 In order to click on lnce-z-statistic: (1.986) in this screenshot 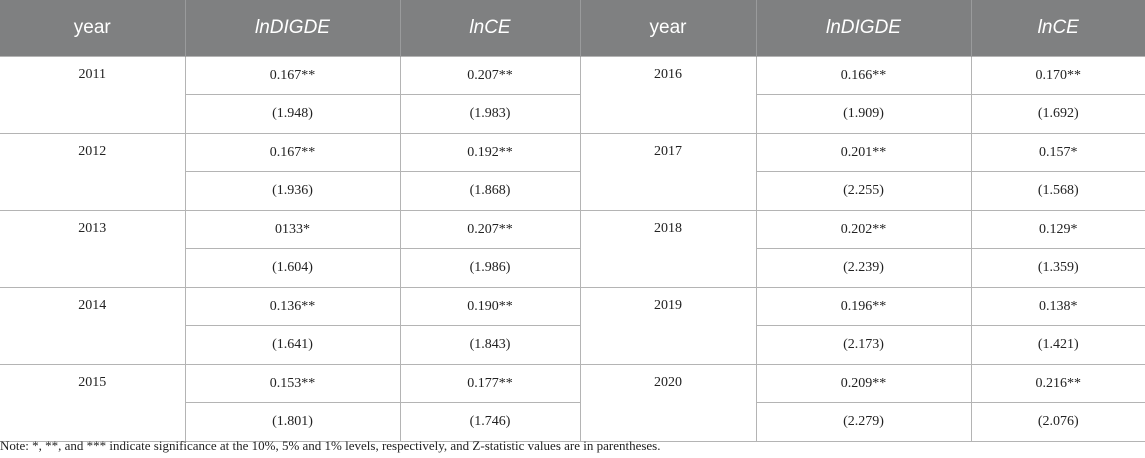, I will do `click(490, 268)`.